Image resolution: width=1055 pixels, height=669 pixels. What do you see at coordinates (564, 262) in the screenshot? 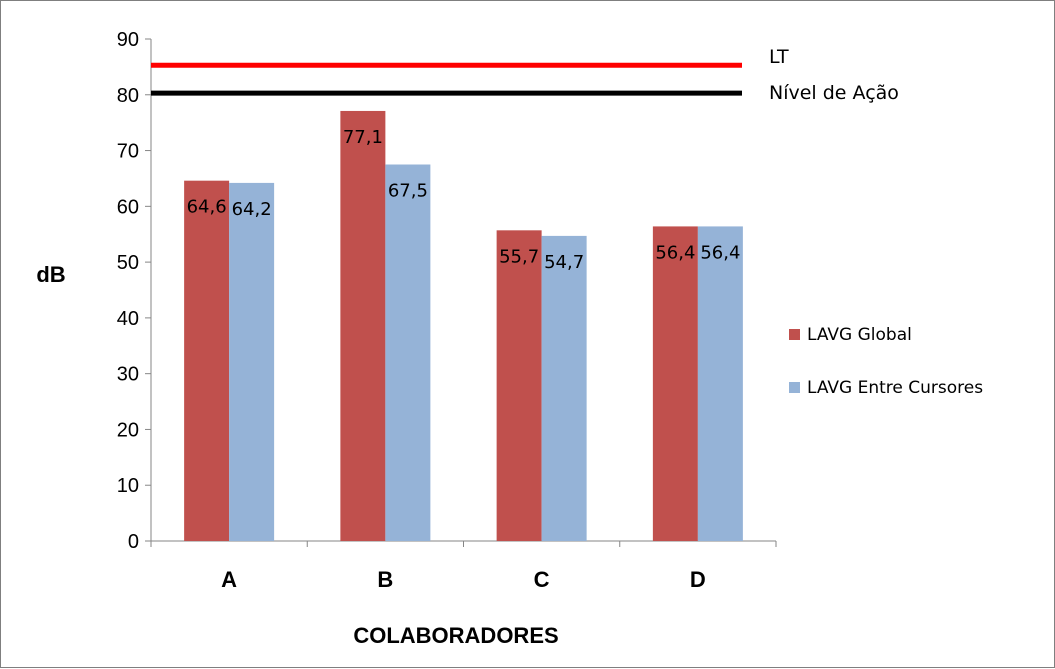
I see `data-label: 54,7` at bounding box center [564, 262].